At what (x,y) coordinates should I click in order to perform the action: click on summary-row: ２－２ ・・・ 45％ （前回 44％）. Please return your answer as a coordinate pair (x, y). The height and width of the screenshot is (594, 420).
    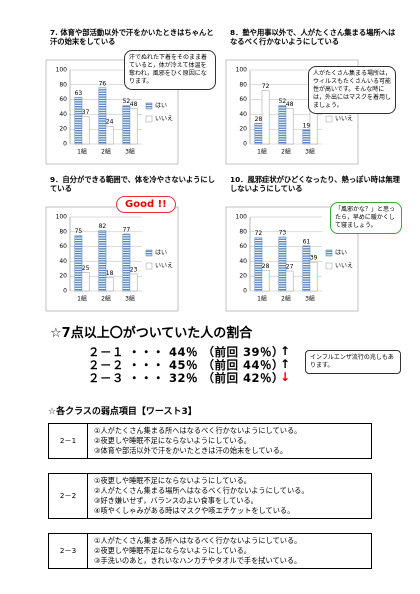
    Looking at the image, I should click on (186, 365).